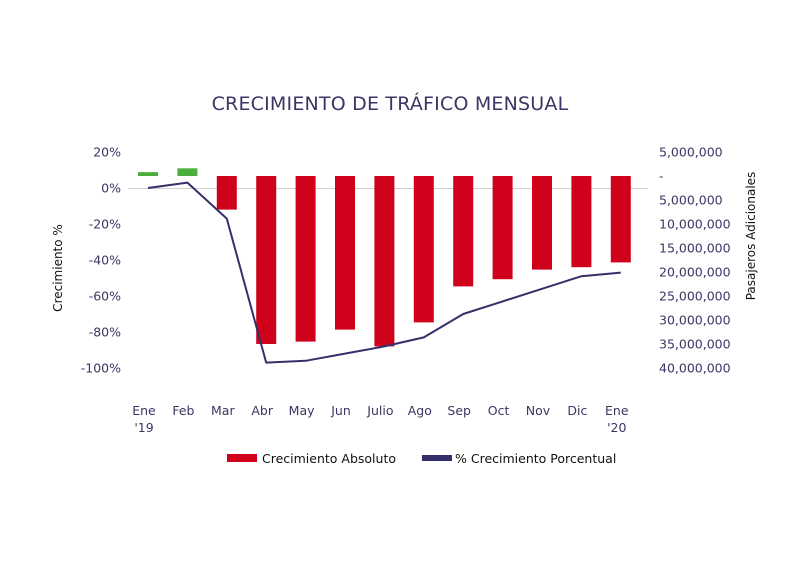 This screenshot has height=565, width=800. I want to click on left-tick-label: -40%, so click(105, 260).